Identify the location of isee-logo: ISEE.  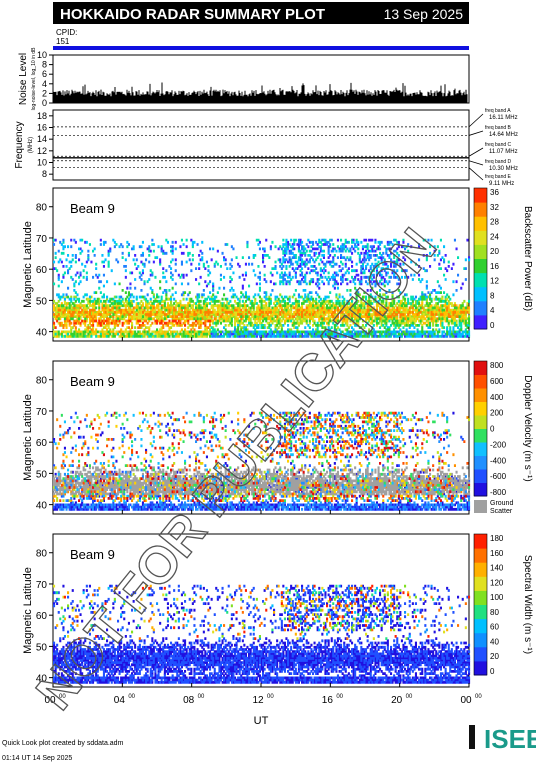
(502, 739).